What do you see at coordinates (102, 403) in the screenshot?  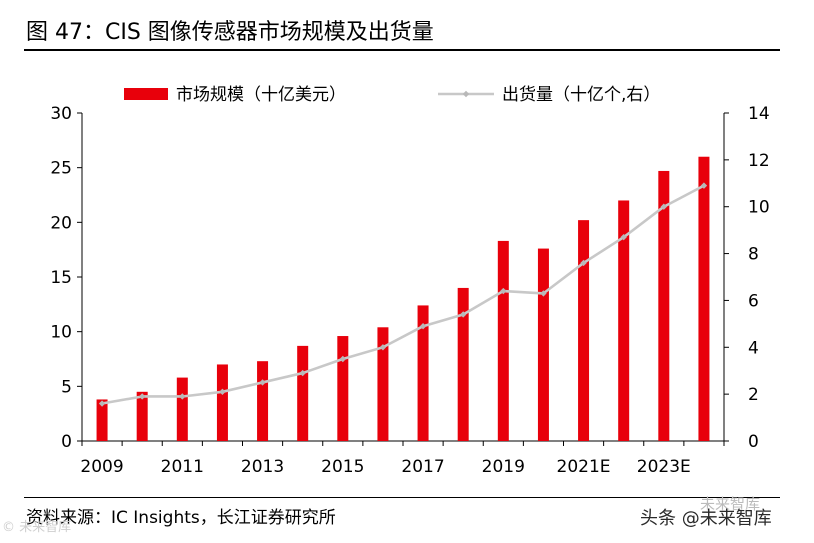 I see `shipment-point-2009` at bounding box center [102, 403].